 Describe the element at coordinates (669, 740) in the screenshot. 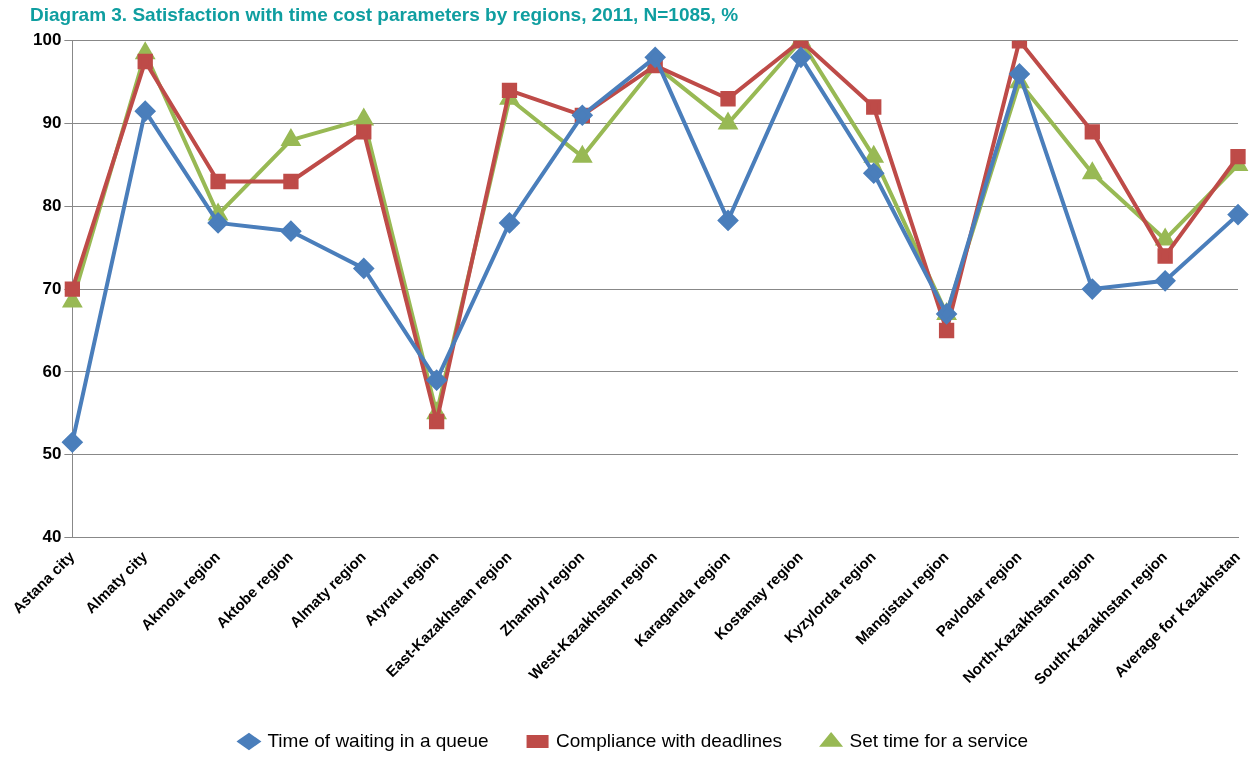

I see `legend-label: Compliance with deadlines` at that location.